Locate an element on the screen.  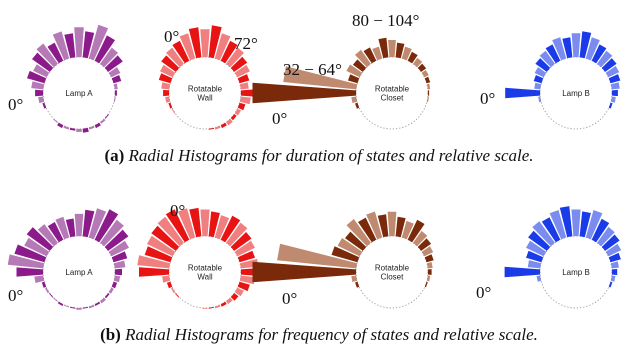
chart-inner-label: Closet is located at coordinates (392, 98).